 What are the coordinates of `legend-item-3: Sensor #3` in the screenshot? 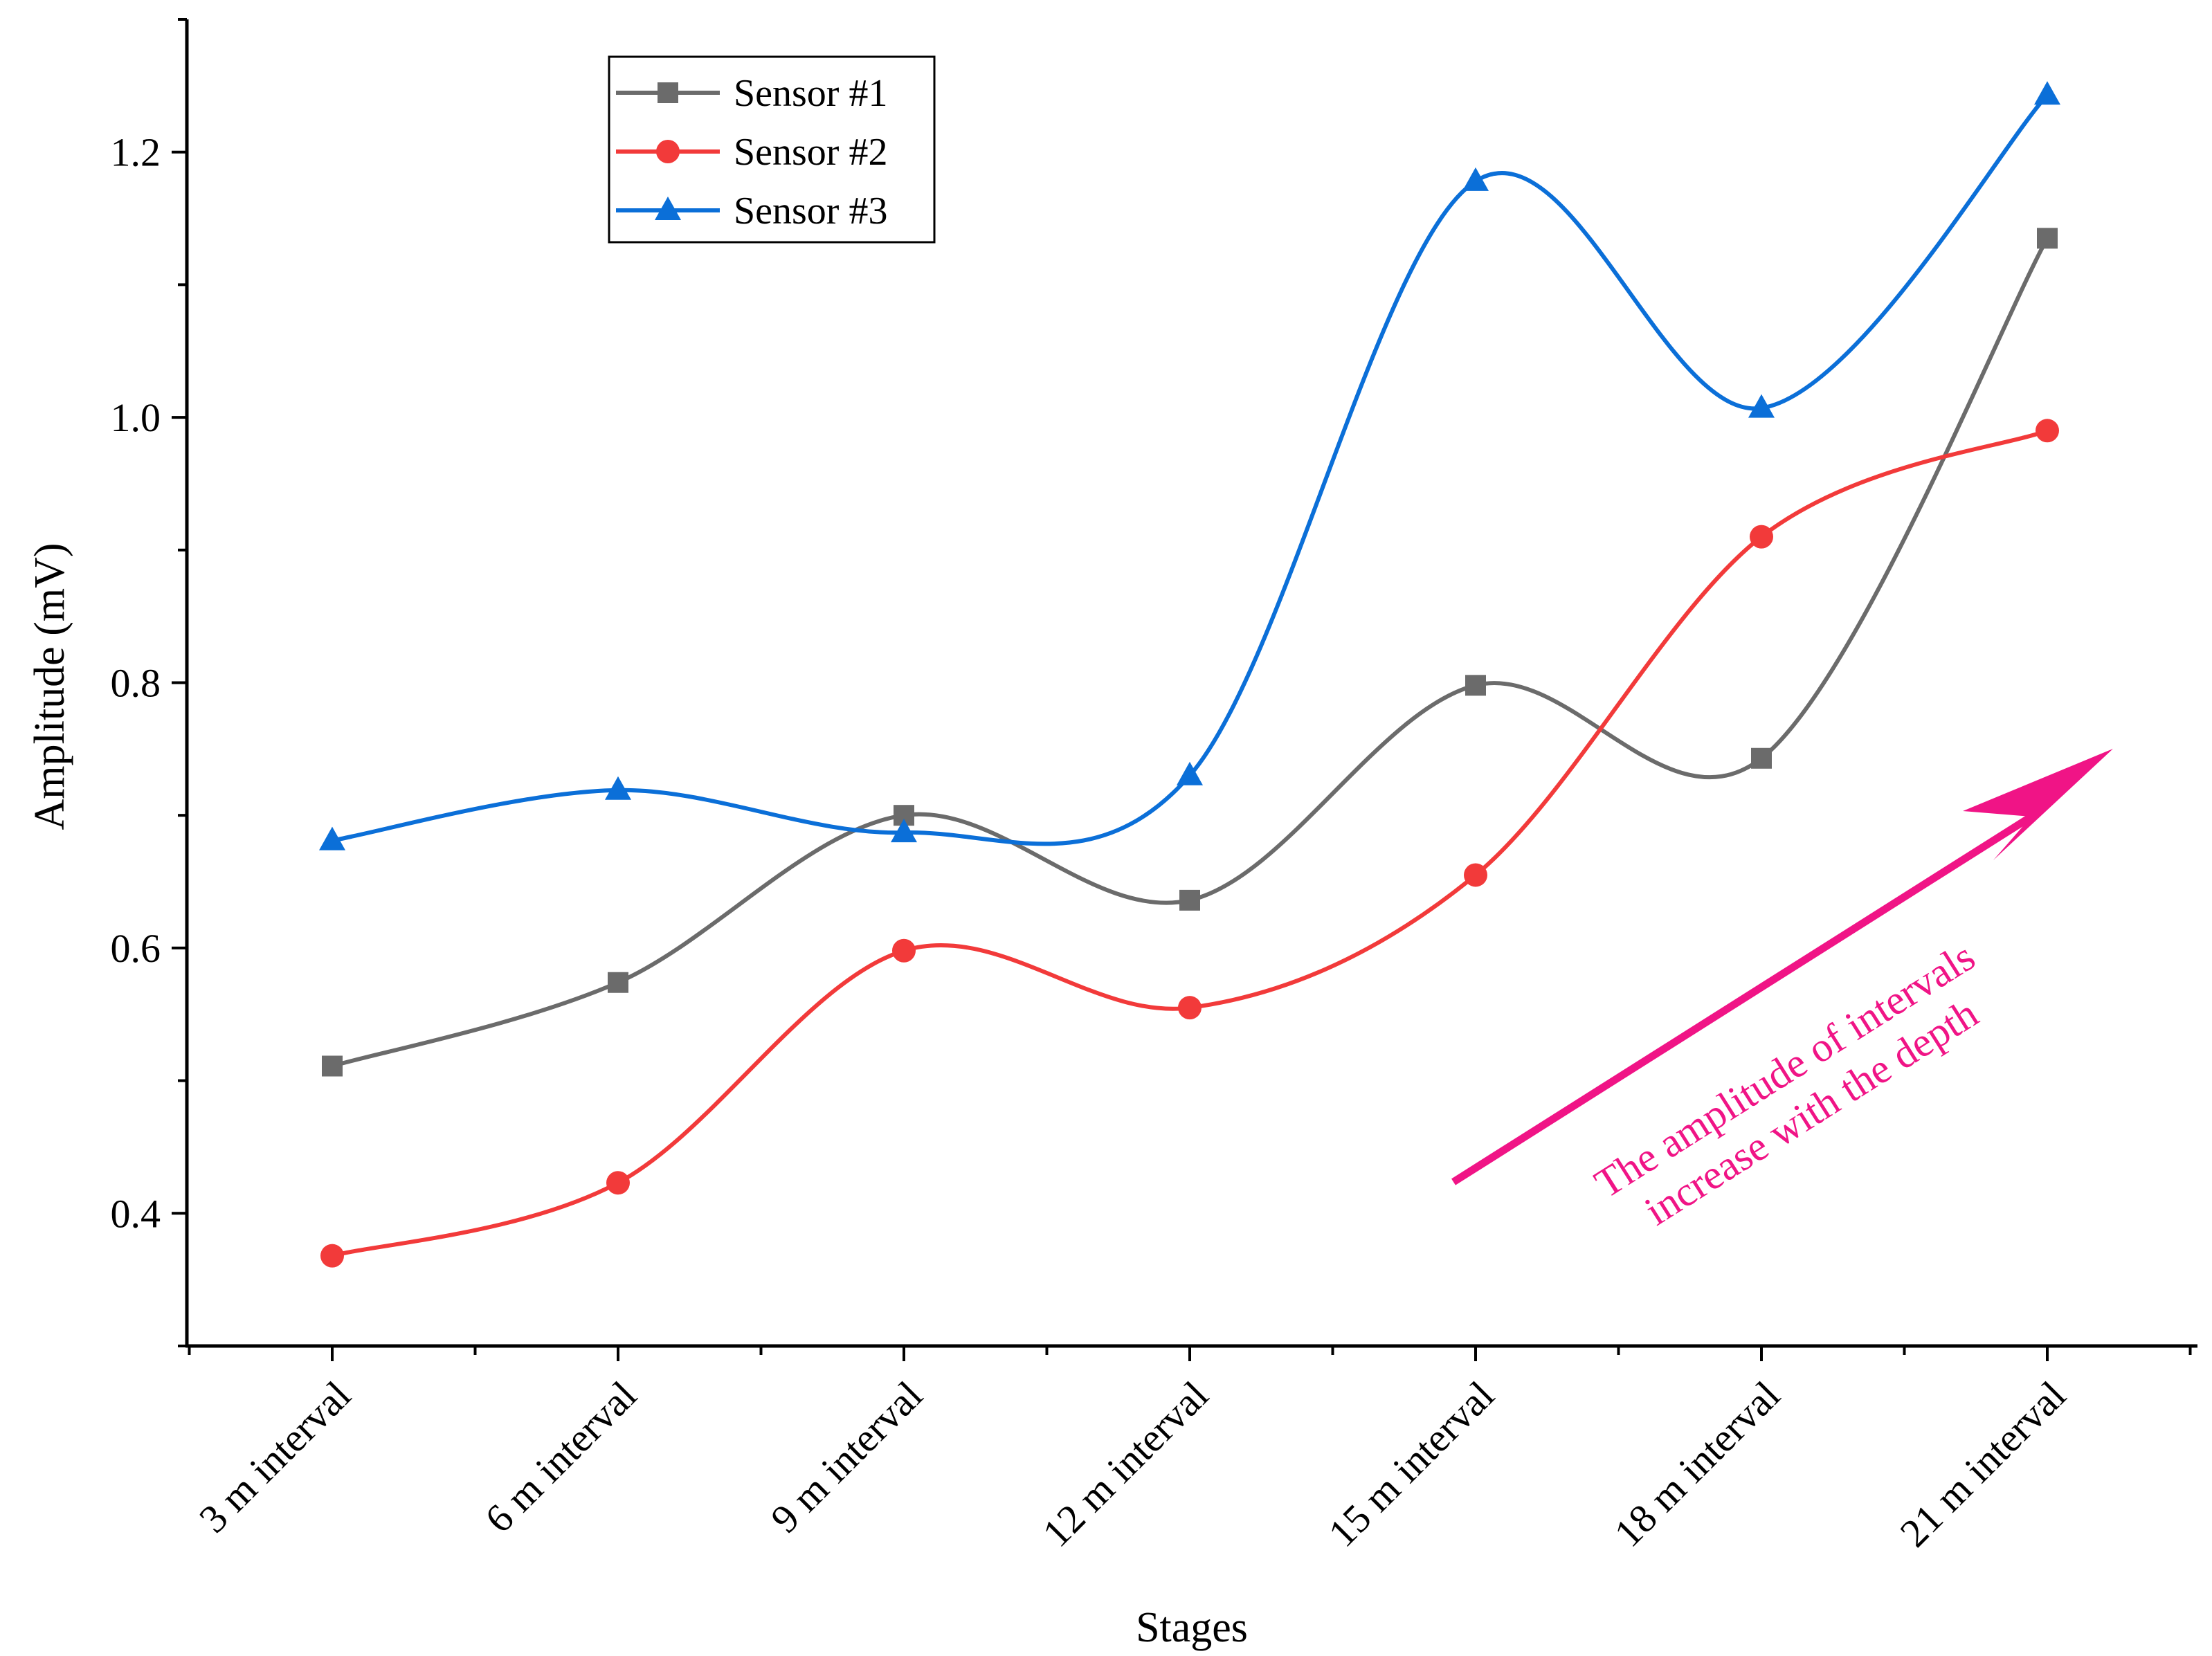 It's located at (751, 211).